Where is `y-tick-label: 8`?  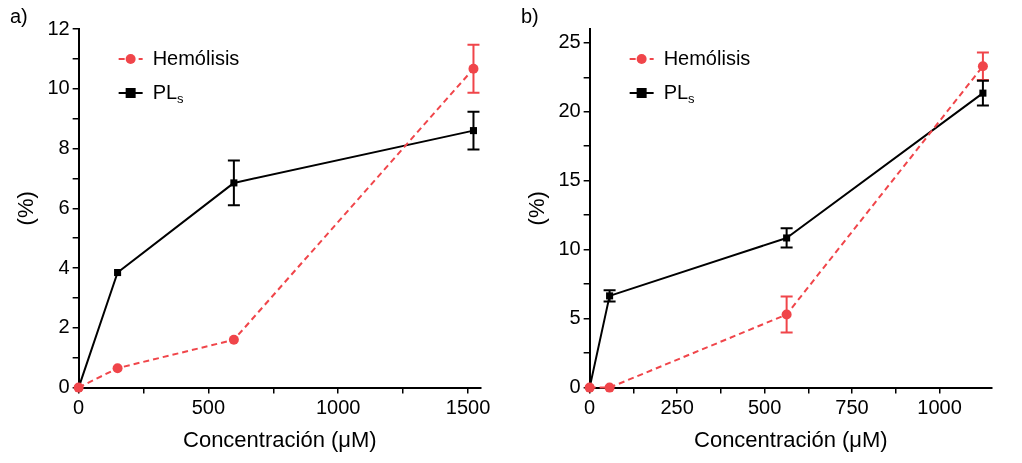 y-tick-label: 8 is located at coordinates (64, 147).